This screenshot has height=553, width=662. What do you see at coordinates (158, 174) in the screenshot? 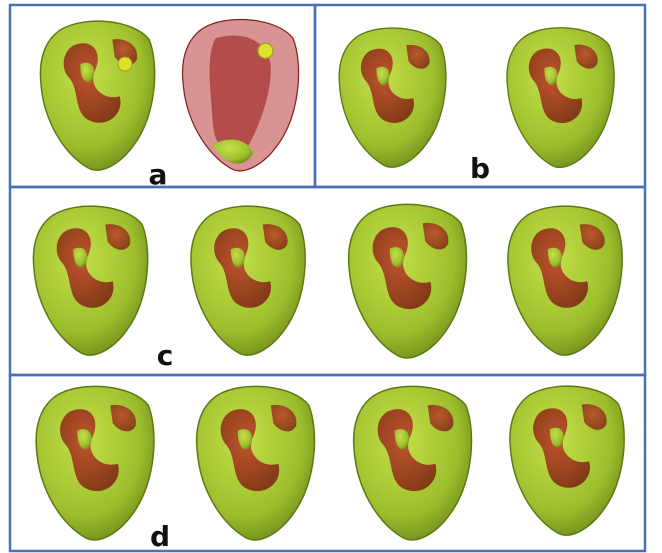
I see `panel-label: a` at bounding box center [158, 174].